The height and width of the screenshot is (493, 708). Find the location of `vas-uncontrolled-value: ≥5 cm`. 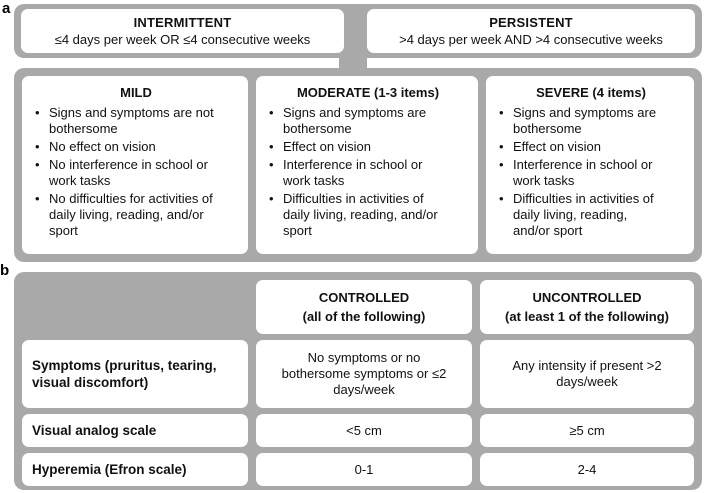

vas-uncontrolled-value: ≥5 cm is located at coordinates (587, 430).